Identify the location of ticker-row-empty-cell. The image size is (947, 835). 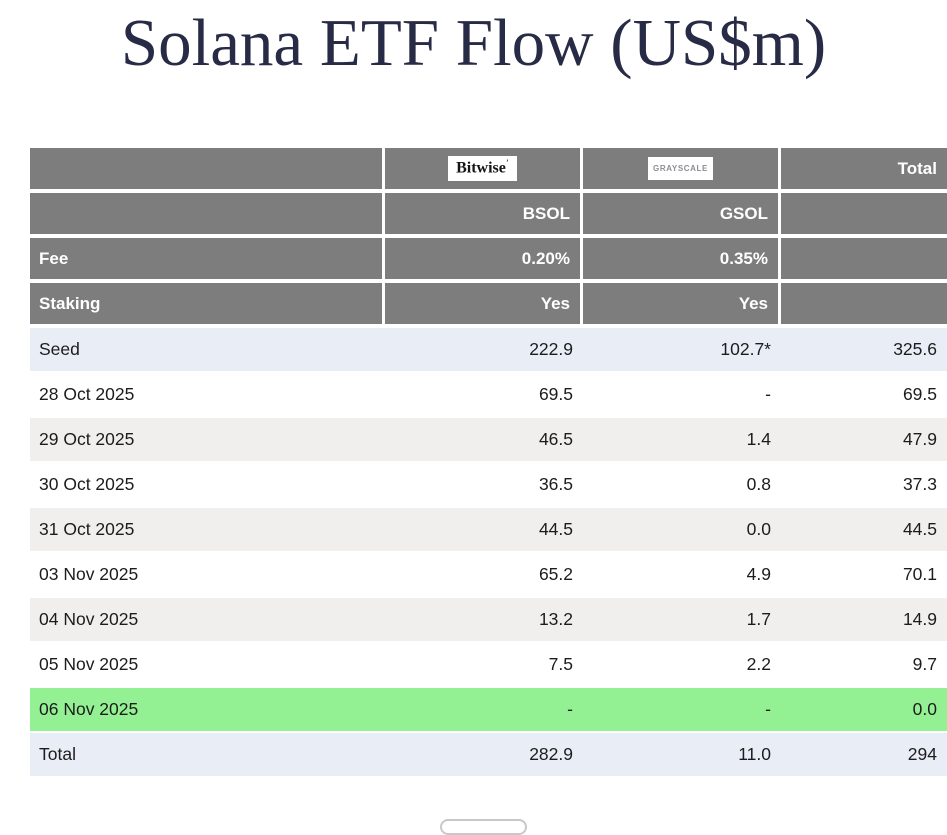
(207, 215).